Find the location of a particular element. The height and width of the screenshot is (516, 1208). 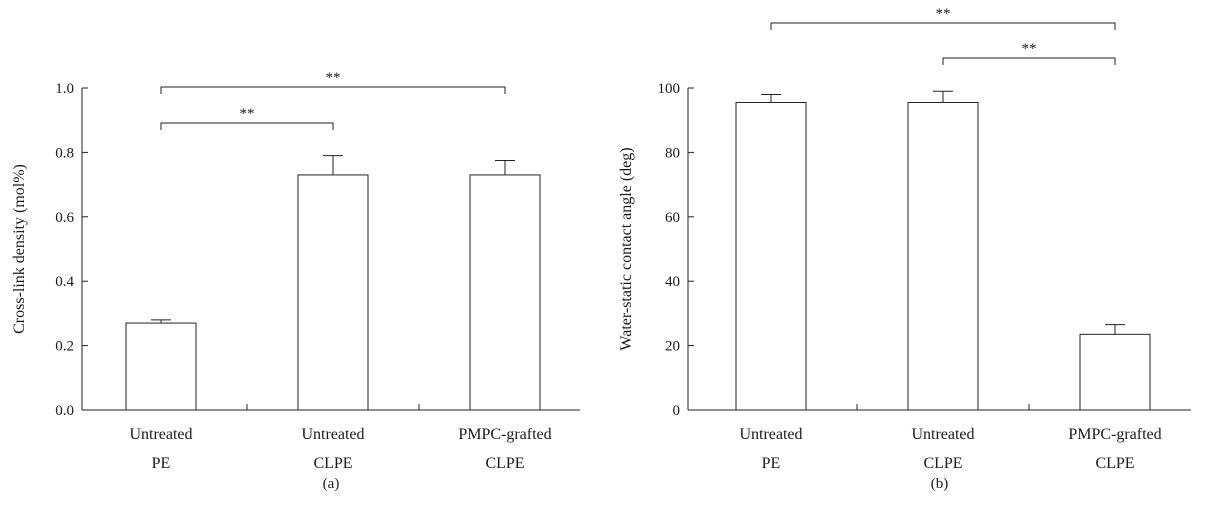

y-tick-label: 1.0 is located at coordinates (64, 89).